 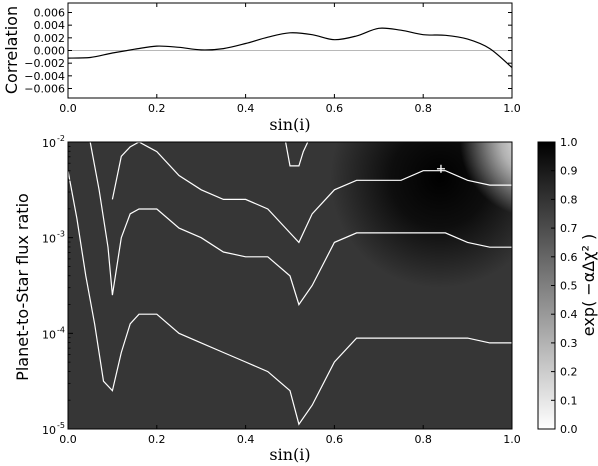 I want to click on correlation-x-axis-label: sin(i), so click(x=289, y=124).